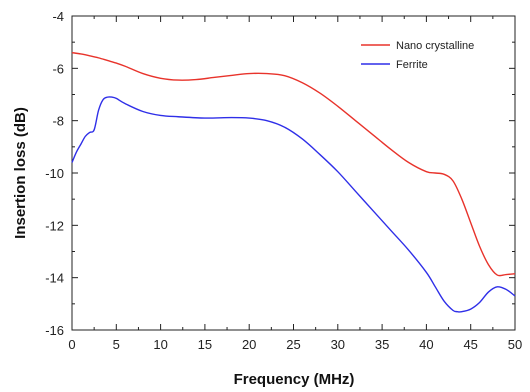 Image resolution: width=530 pixels, height=392 pixels. What do you see at coordinates (20, 173) in the screenshot?
I see `y-axis-title: Insertion loss (dB)` at bounding box center [20, 173].